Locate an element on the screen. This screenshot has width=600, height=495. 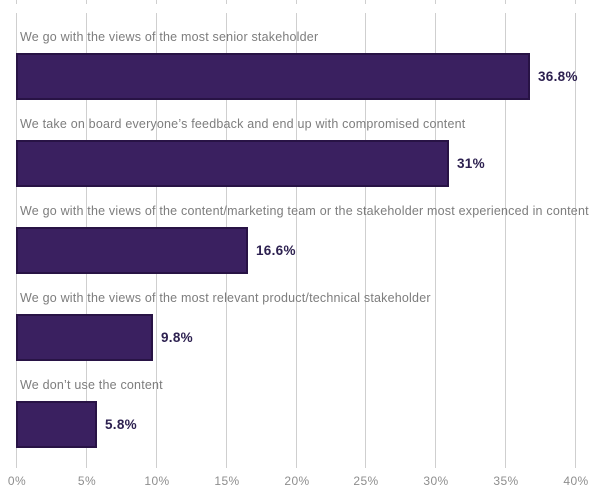
bar-value-label: 31% is located at coordinates (471, 163).